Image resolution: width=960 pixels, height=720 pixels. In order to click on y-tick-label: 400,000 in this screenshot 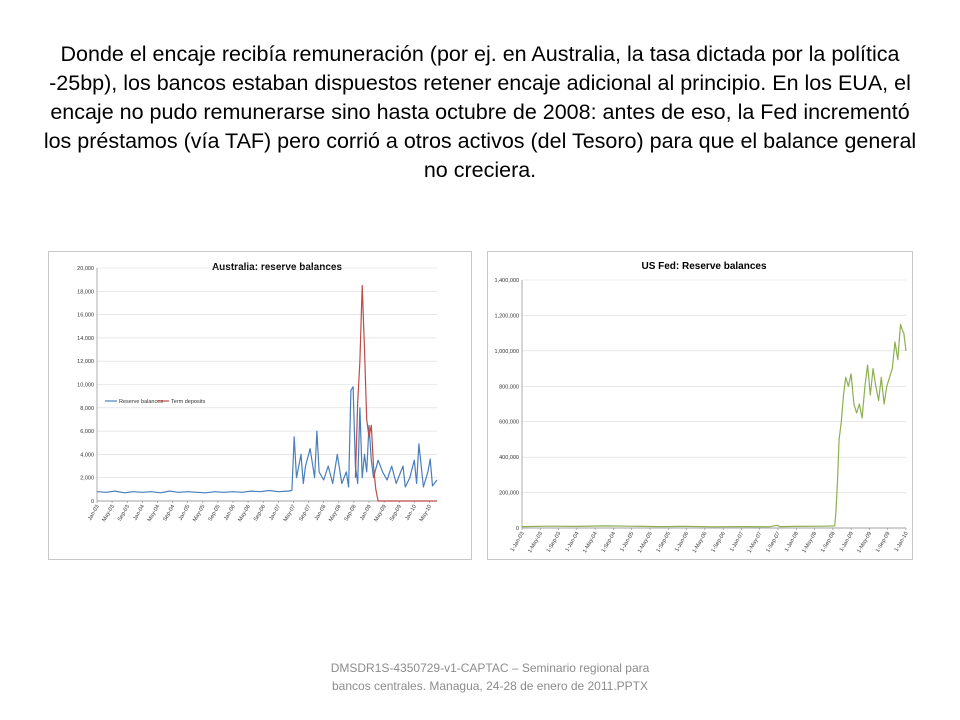, I will do `click(509, 458)`.